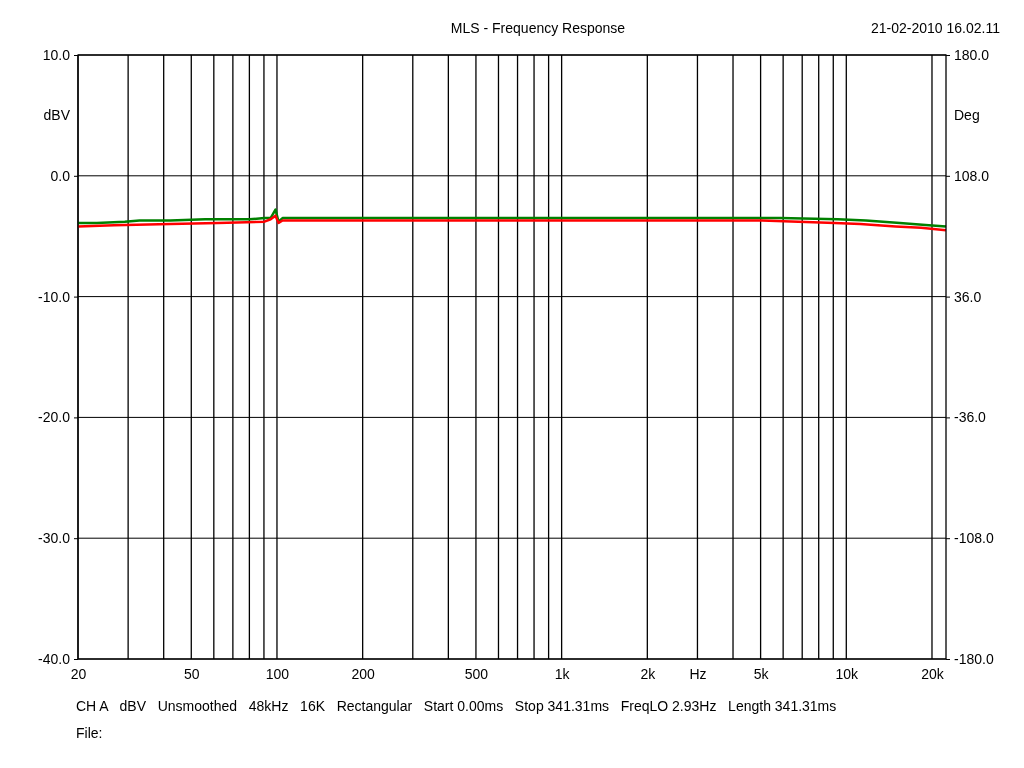 This screenshot has width=1024, height=768. What do you see at coordinates (54, 538) in the screenshot?
I see `y-tick-label: -30.0` at bounding box center [54, 538].